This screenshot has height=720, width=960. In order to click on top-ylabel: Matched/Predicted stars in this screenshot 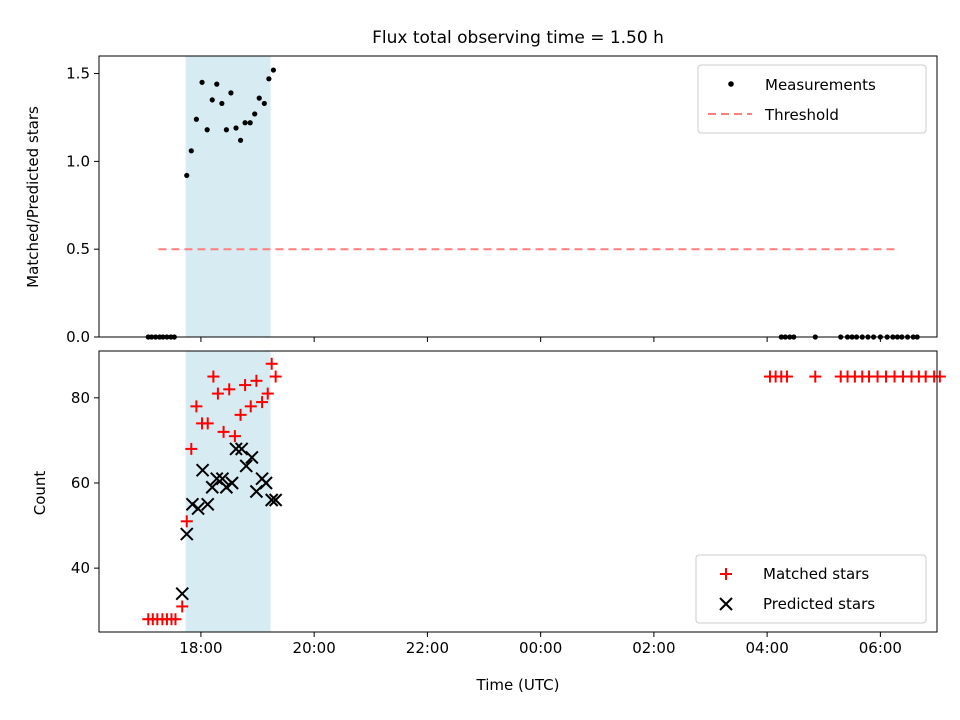, I will do `click(33, 197)`.